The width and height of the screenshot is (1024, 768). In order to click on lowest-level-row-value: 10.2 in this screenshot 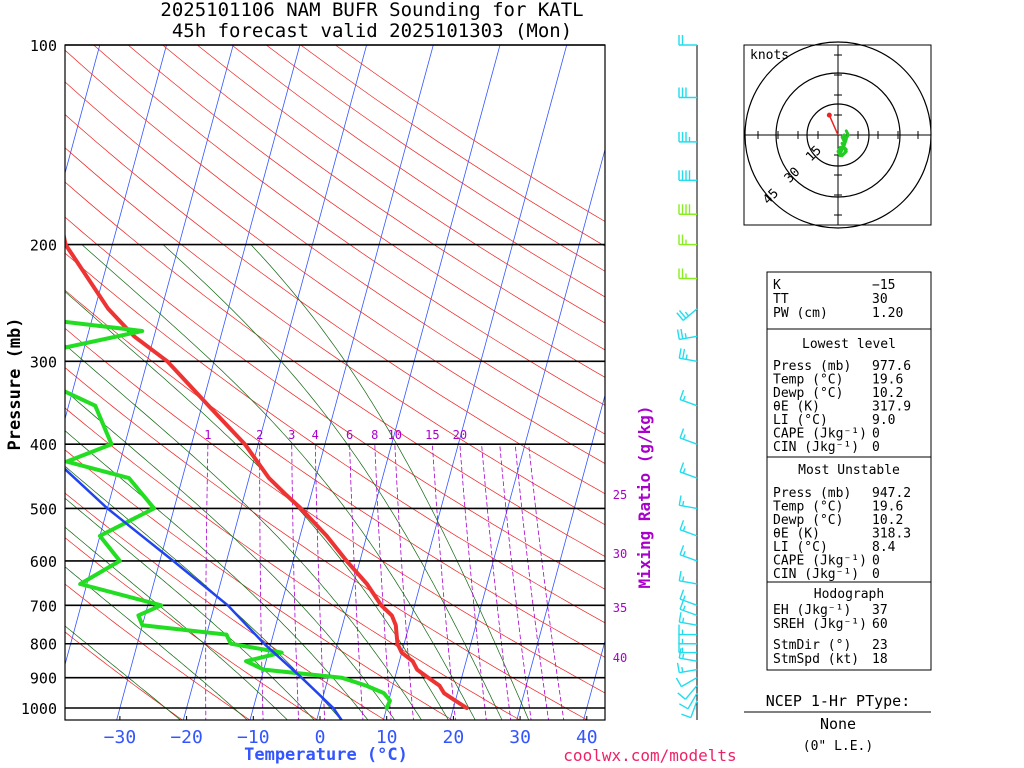, I will do `click(887, 393)`.